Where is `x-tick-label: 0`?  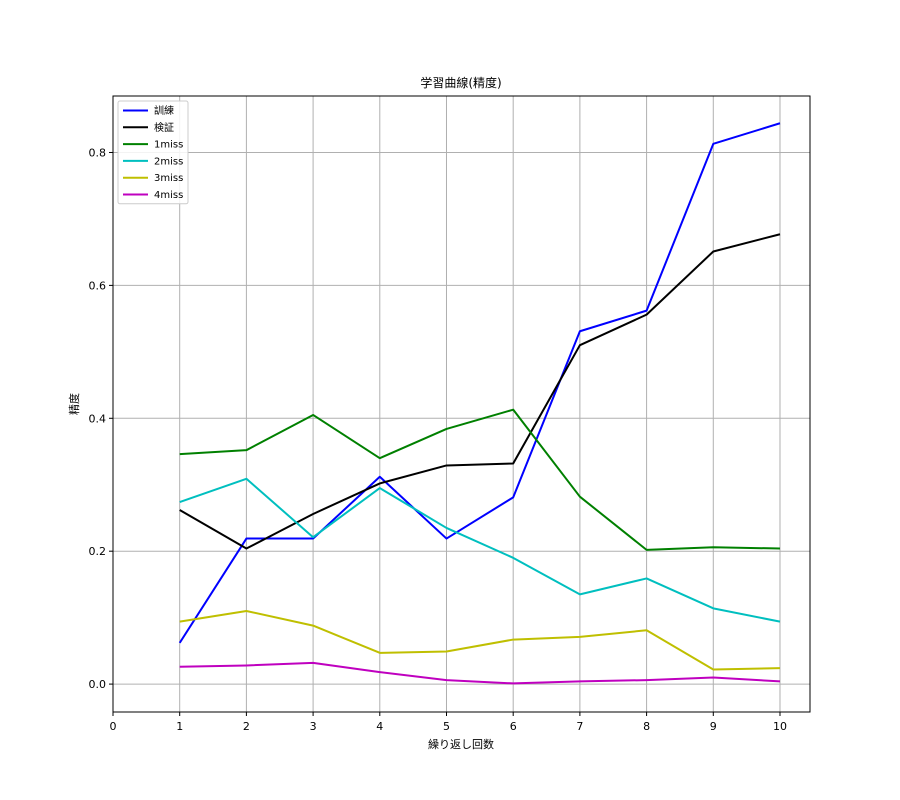
x-tick-label: 0 is located at coordinates (113, 726).